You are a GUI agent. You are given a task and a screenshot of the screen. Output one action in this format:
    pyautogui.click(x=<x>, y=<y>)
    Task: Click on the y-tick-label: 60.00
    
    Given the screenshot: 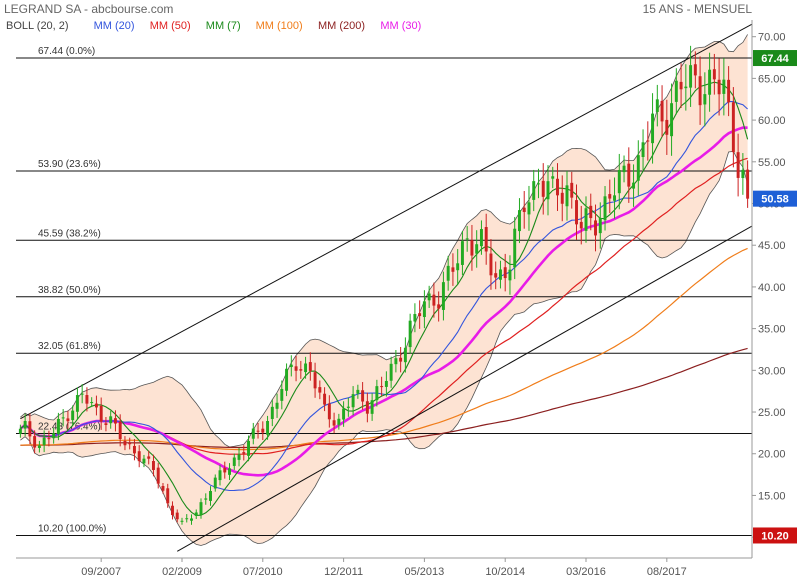 What is the action you would take?
    pyautogui.click(x=772, y=121)
    